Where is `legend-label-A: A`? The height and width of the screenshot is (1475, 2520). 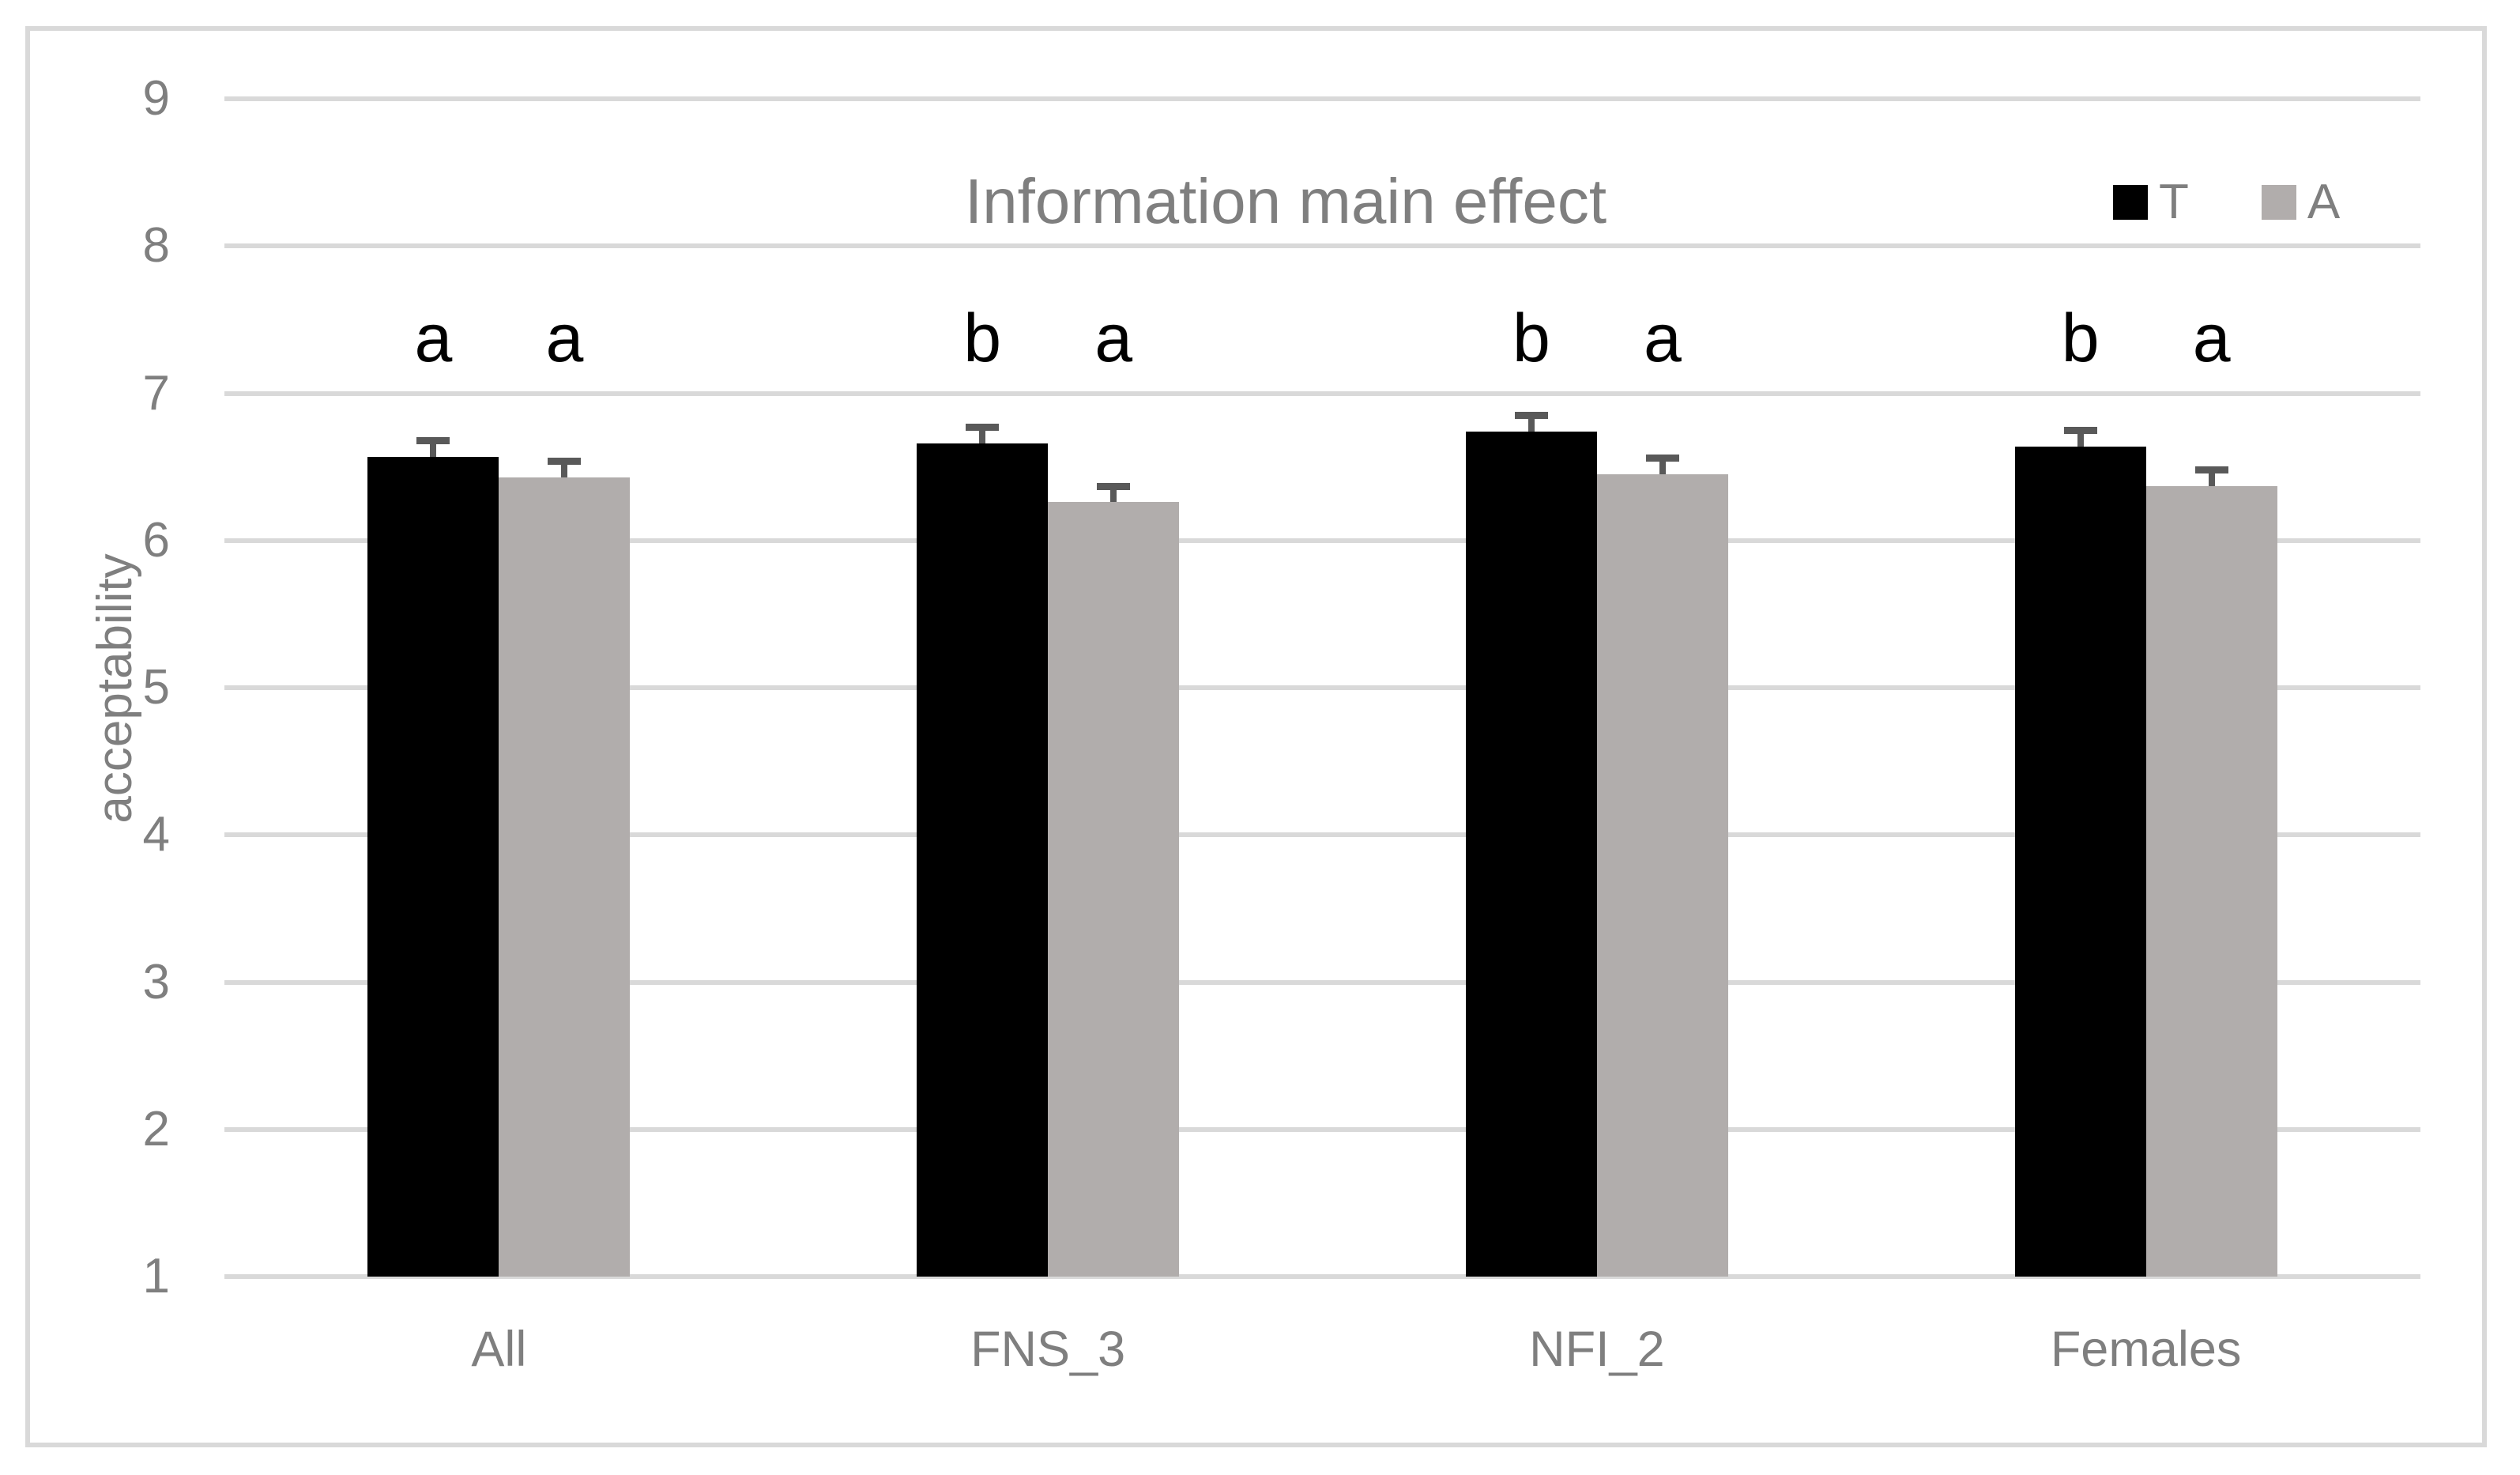 legend-label-A: A is located at coordinates (2324, 202).